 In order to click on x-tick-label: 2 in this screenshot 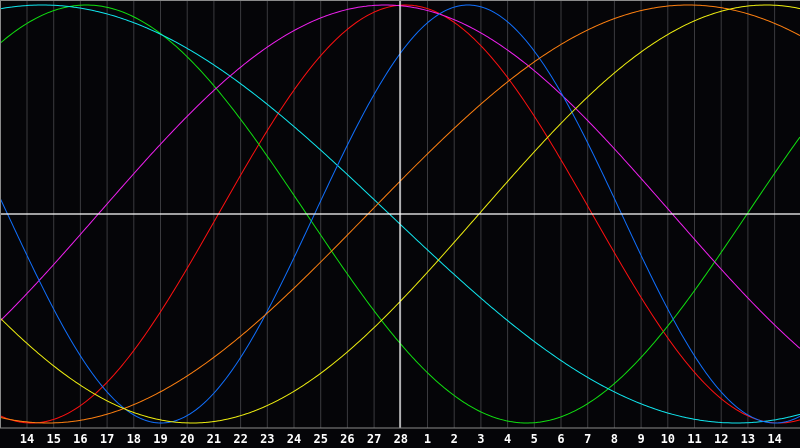, I will do `click(454, 439)`.